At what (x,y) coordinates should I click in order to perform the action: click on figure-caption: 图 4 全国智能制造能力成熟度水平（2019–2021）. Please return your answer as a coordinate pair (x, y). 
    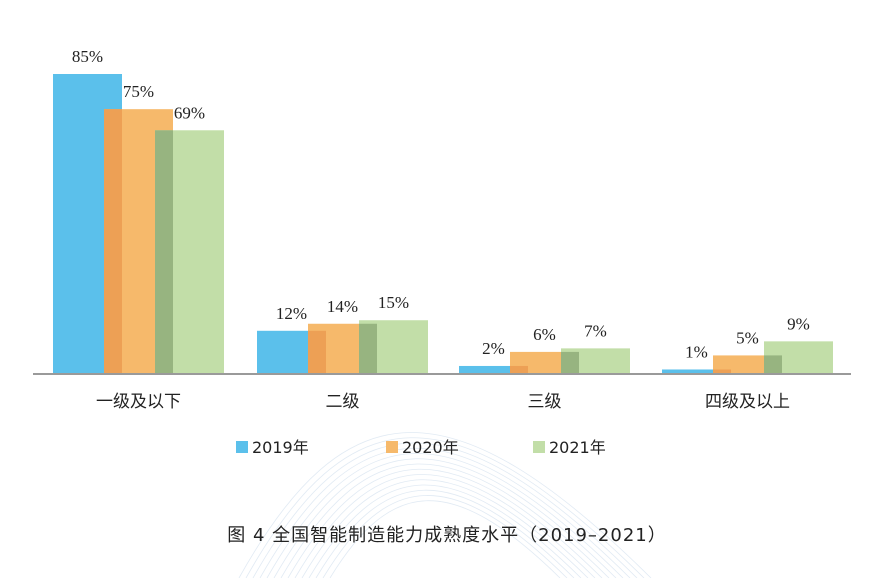
    Looking at the image, I should click on (447, 535).